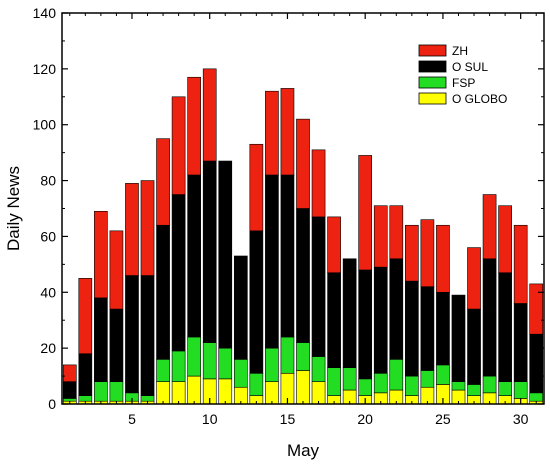 This screenshot has height=468, width=550. I want to click on y-axis-title: Daily News, so click(13, 208).